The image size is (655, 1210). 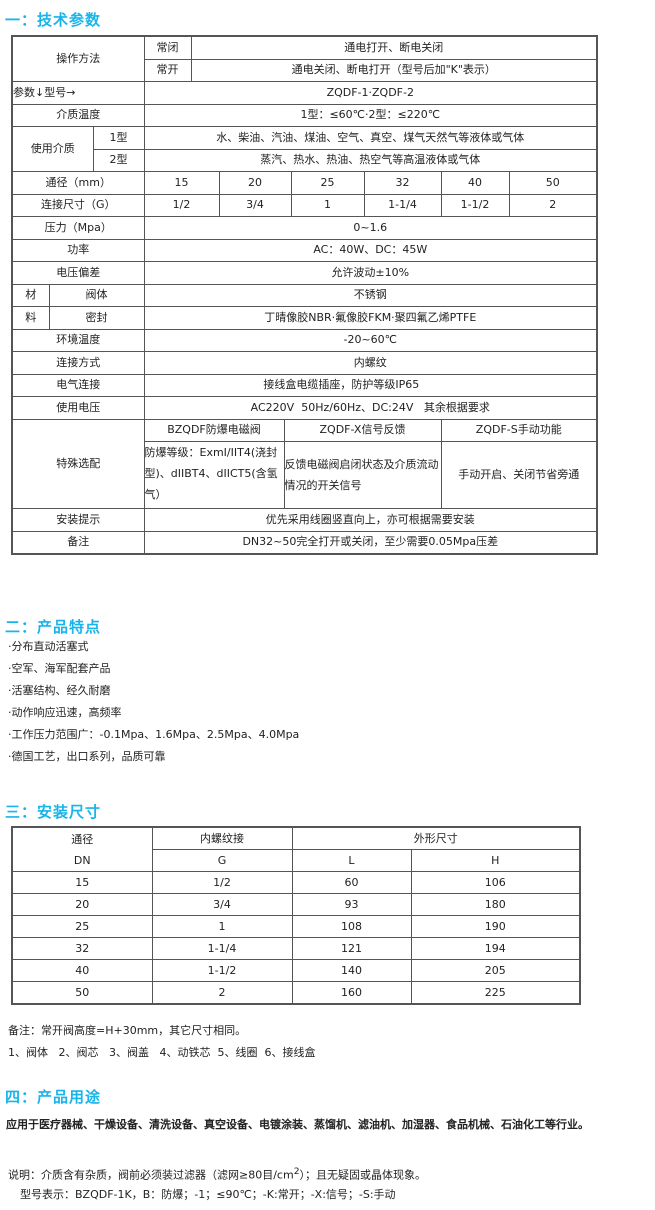 I want to click on section-heading-usage: 四：产品用途, so click(x=53, y=1097).